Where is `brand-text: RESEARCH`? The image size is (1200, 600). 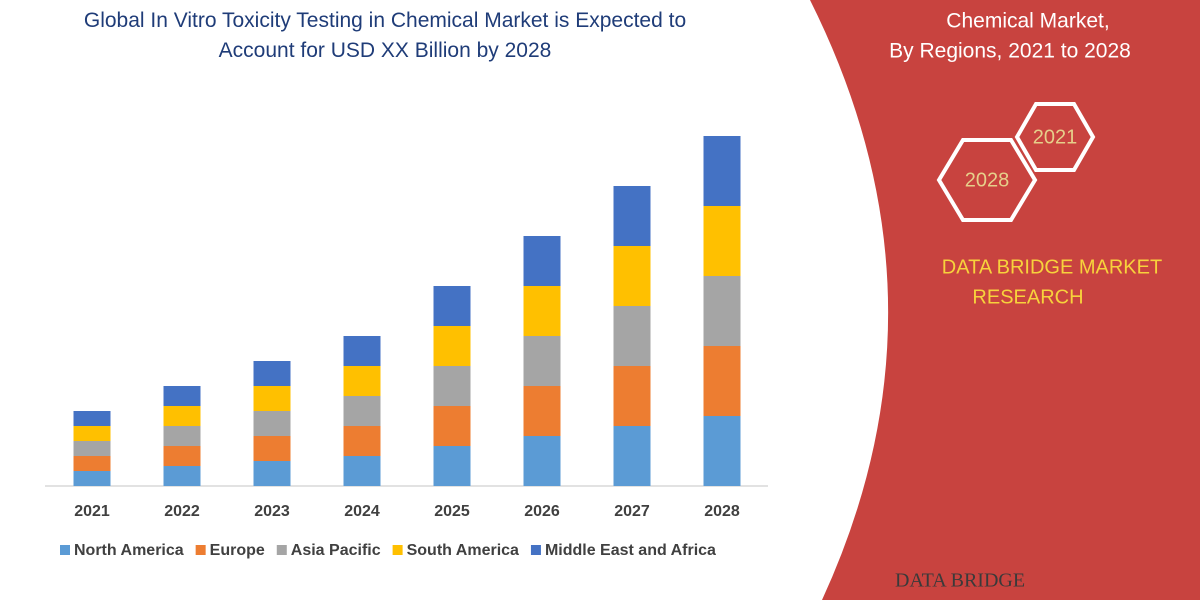 brand-text: RESEARCH is located at coordinates (1027, 297).